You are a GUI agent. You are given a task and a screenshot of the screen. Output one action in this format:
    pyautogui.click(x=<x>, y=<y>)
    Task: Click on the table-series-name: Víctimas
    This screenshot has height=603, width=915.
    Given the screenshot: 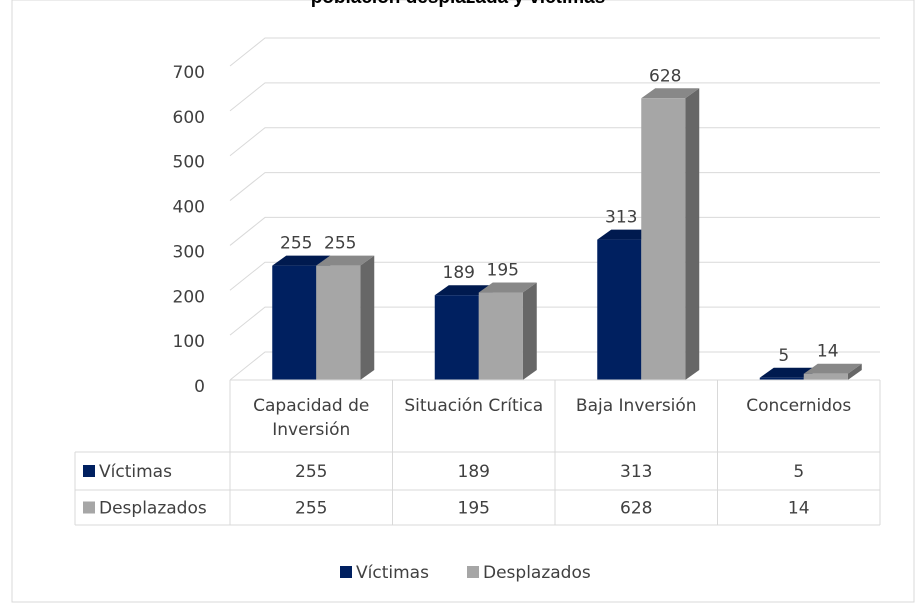 What is the action you would take?
    pyautogui.click(x=135, y=472)
    